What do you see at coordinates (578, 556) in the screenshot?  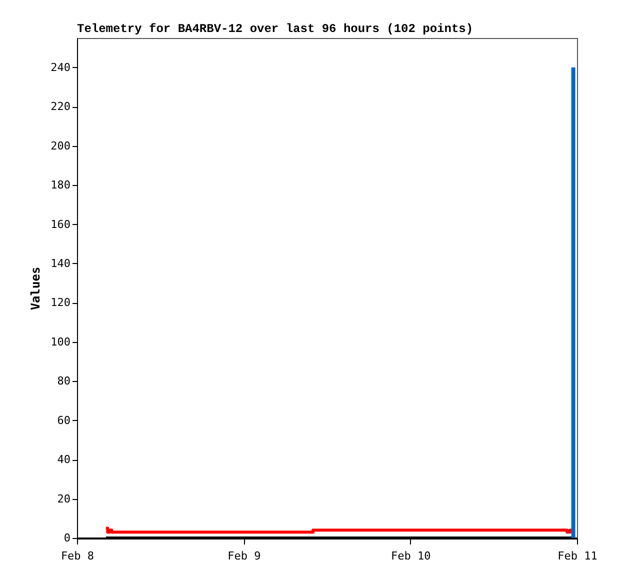 I see `x-tick-label: Feb 11` at bounding box center [578, 556].